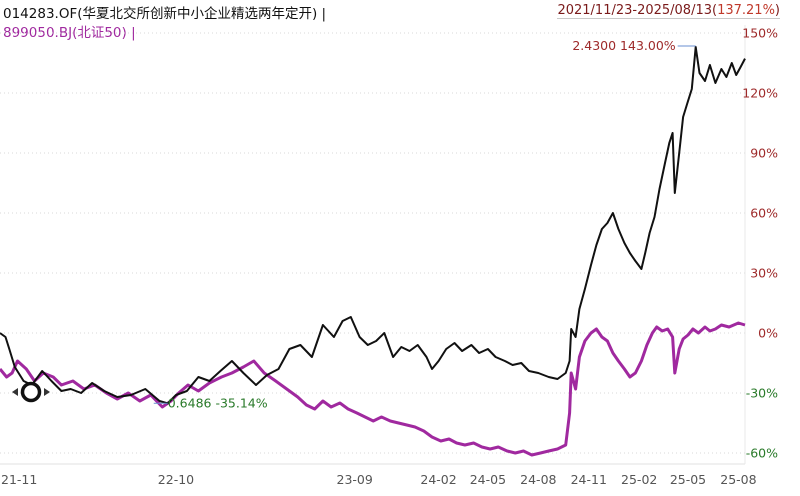  What do you see at coordinates (355, 479) in the screenshot?
I see `x-tick-label: 23-09` at bounding box center [355, 479].